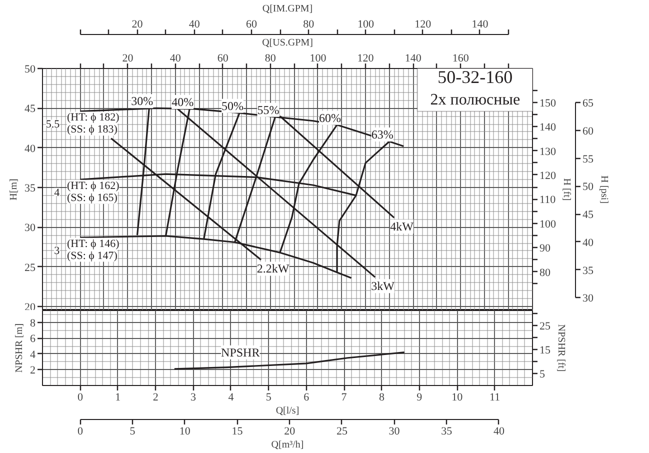 The height and width of the screenshot is (453, 649). Describe the element at coordinates (233, 105) in the screenshot. I see `series-label: 50%` at that location.